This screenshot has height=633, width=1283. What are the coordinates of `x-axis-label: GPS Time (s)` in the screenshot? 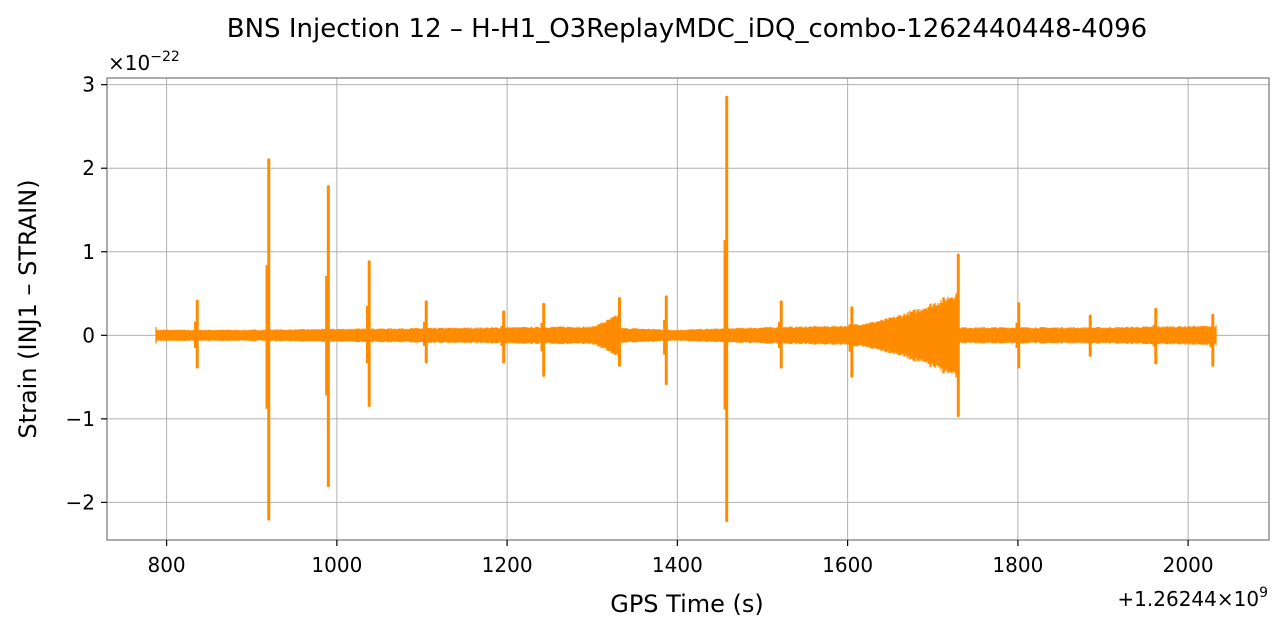 It's located at (687, 604).